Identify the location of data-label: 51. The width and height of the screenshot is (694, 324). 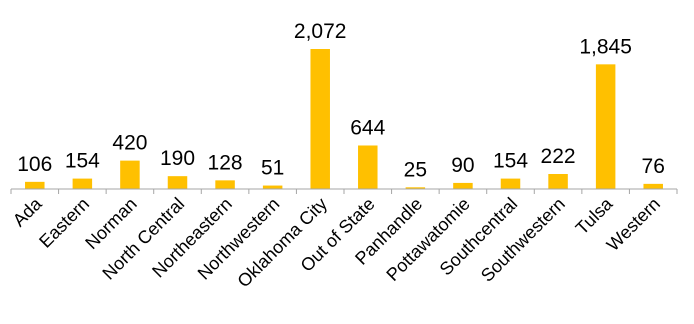
(272, 168).